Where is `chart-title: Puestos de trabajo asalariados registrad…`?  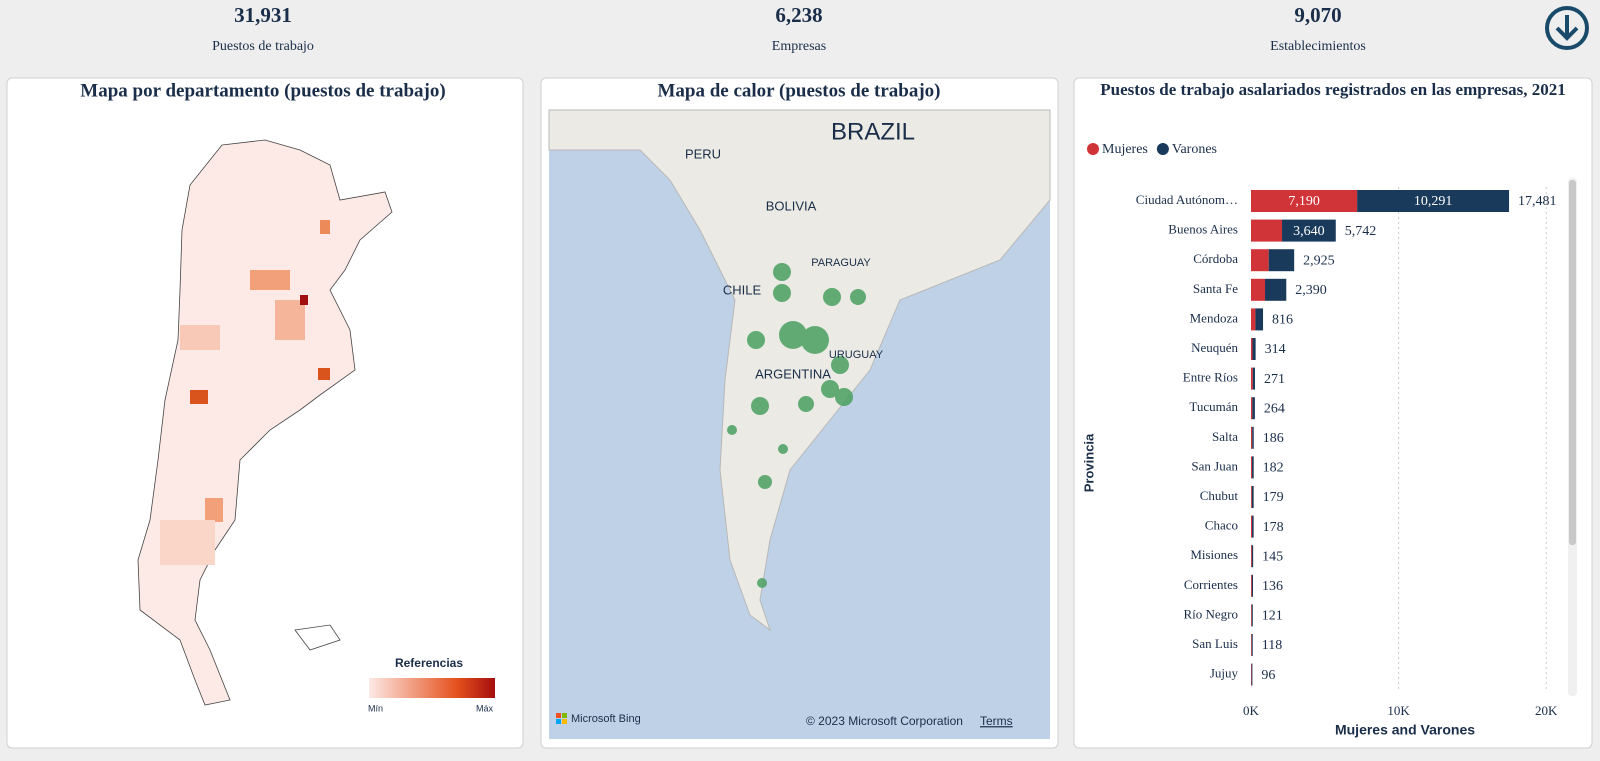
chart-title: Puestos de trabajo asalariados registrad… is located at coordinates (1332, 89).